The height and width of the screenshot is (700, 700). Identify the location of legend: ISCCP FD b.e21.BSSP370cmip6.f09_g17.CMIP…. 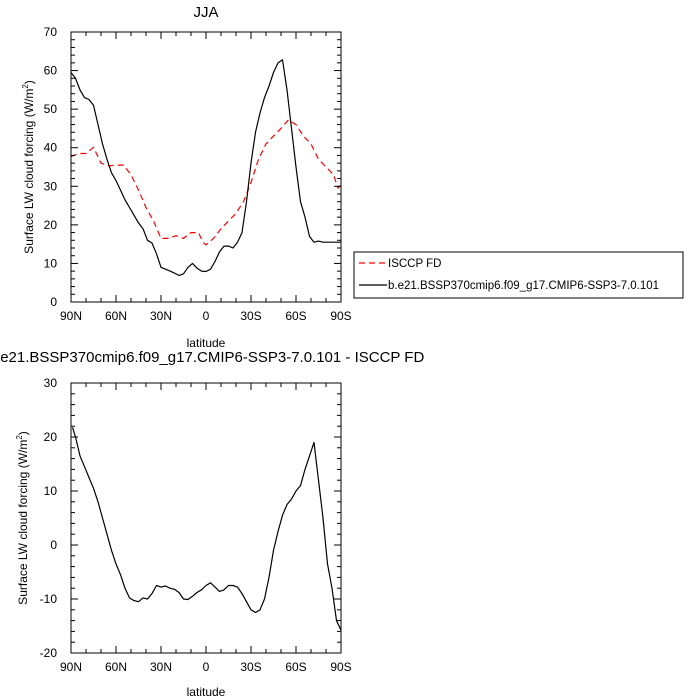
(518, 275).